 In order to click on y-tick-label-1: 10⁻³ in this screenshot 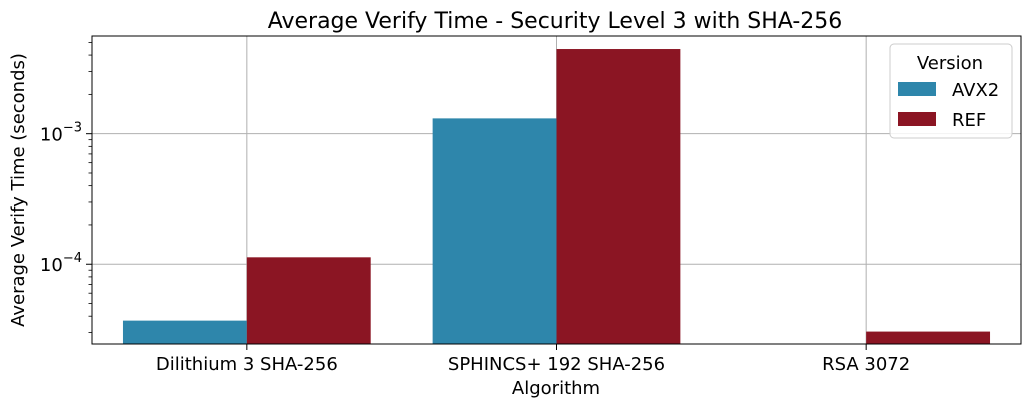, I will do `click(61, 133)`.